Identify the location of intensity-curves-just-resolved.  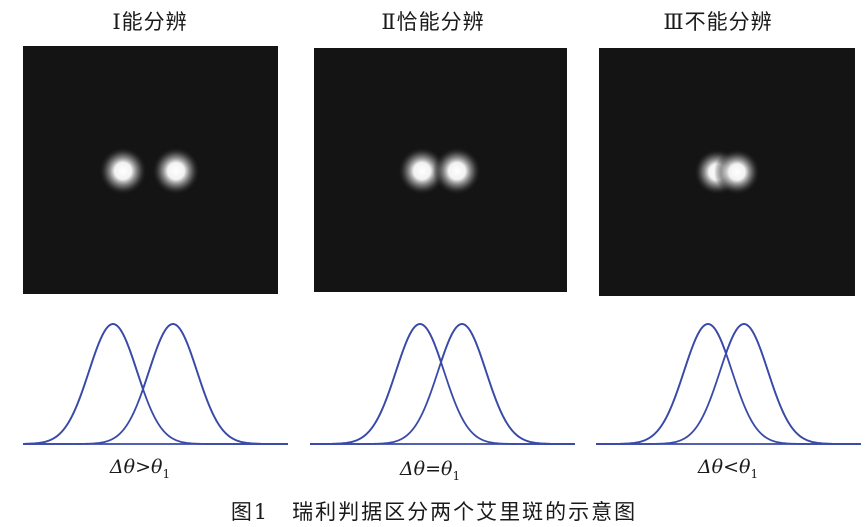
(442, 375).